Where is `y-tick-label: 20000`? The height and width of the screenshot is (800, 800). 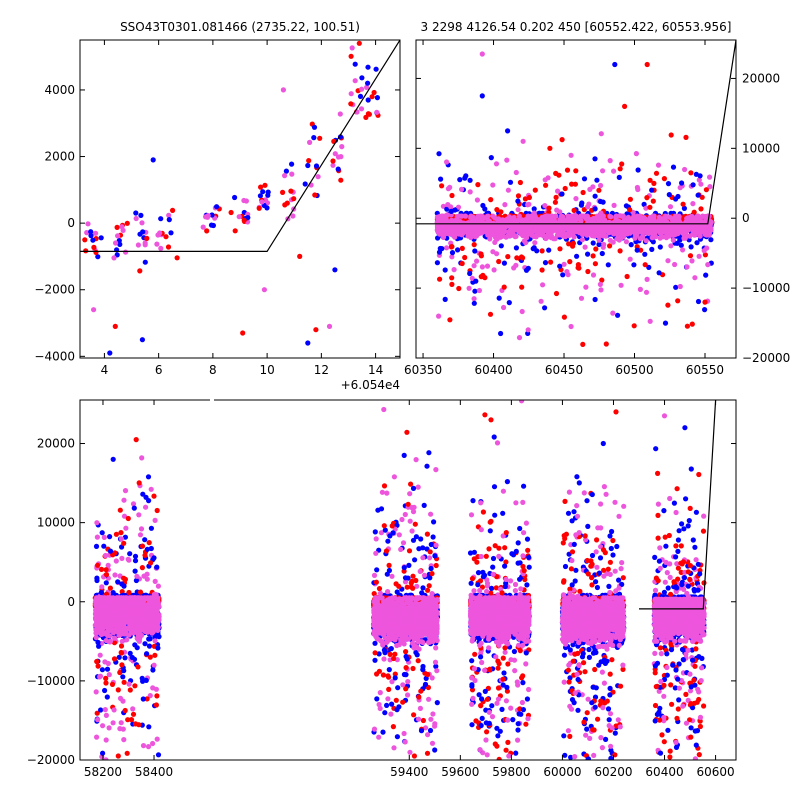
y-tick-label: 20000 is located at coordinates (761, 78).